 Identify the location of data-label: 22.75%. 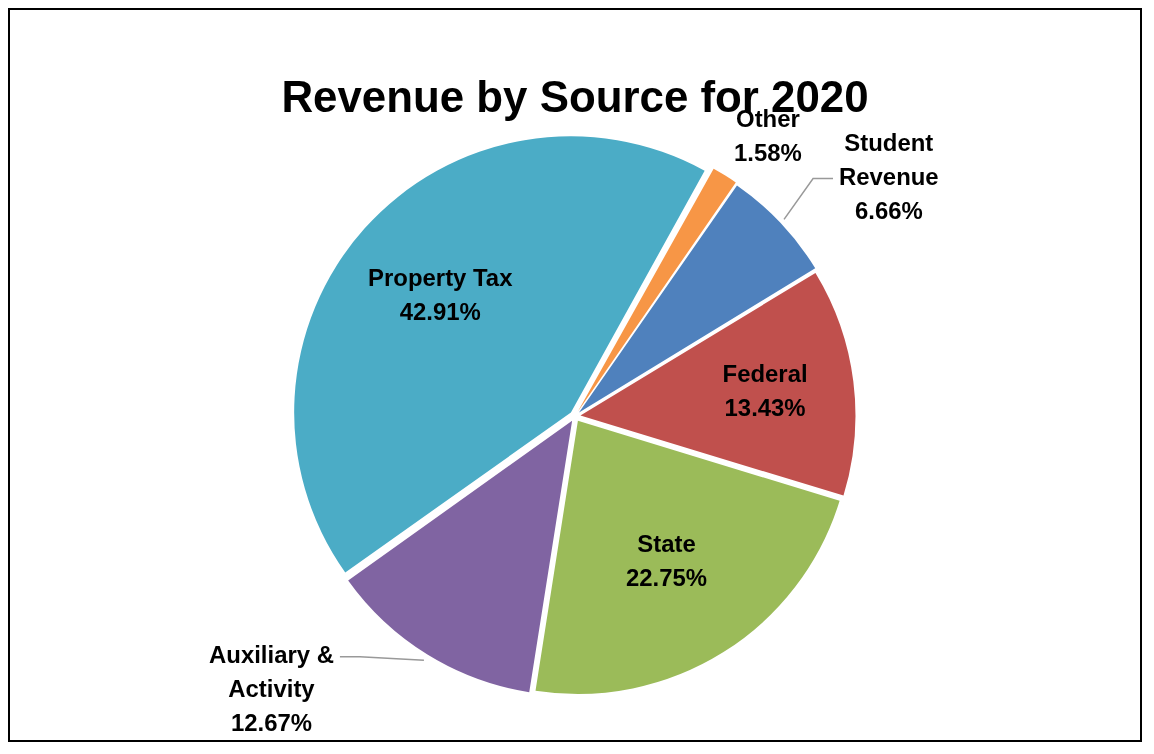
(666, 577).